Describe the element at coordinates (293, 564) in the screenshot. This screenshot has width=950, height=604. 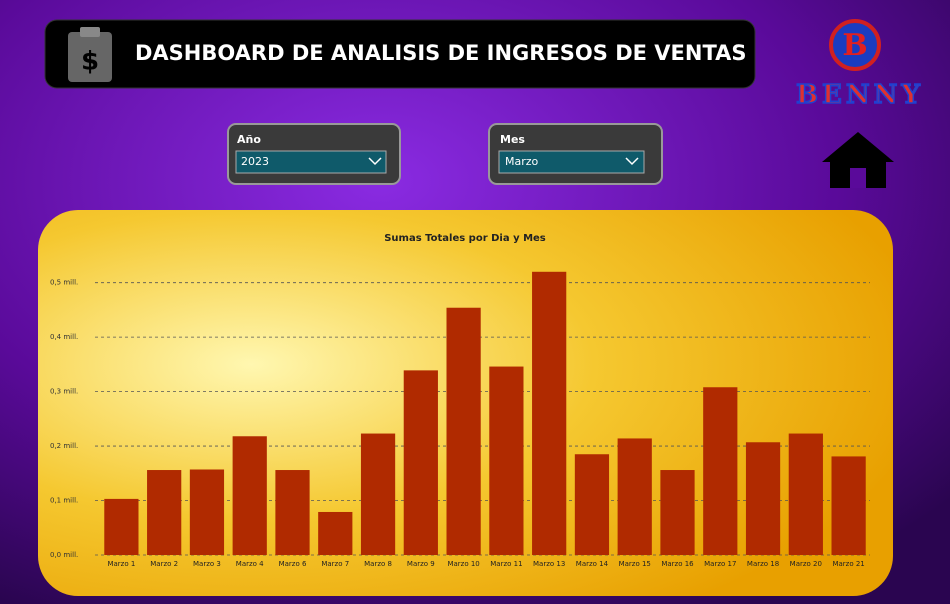
I see `x-tick-label: Marzo 6` at that location.